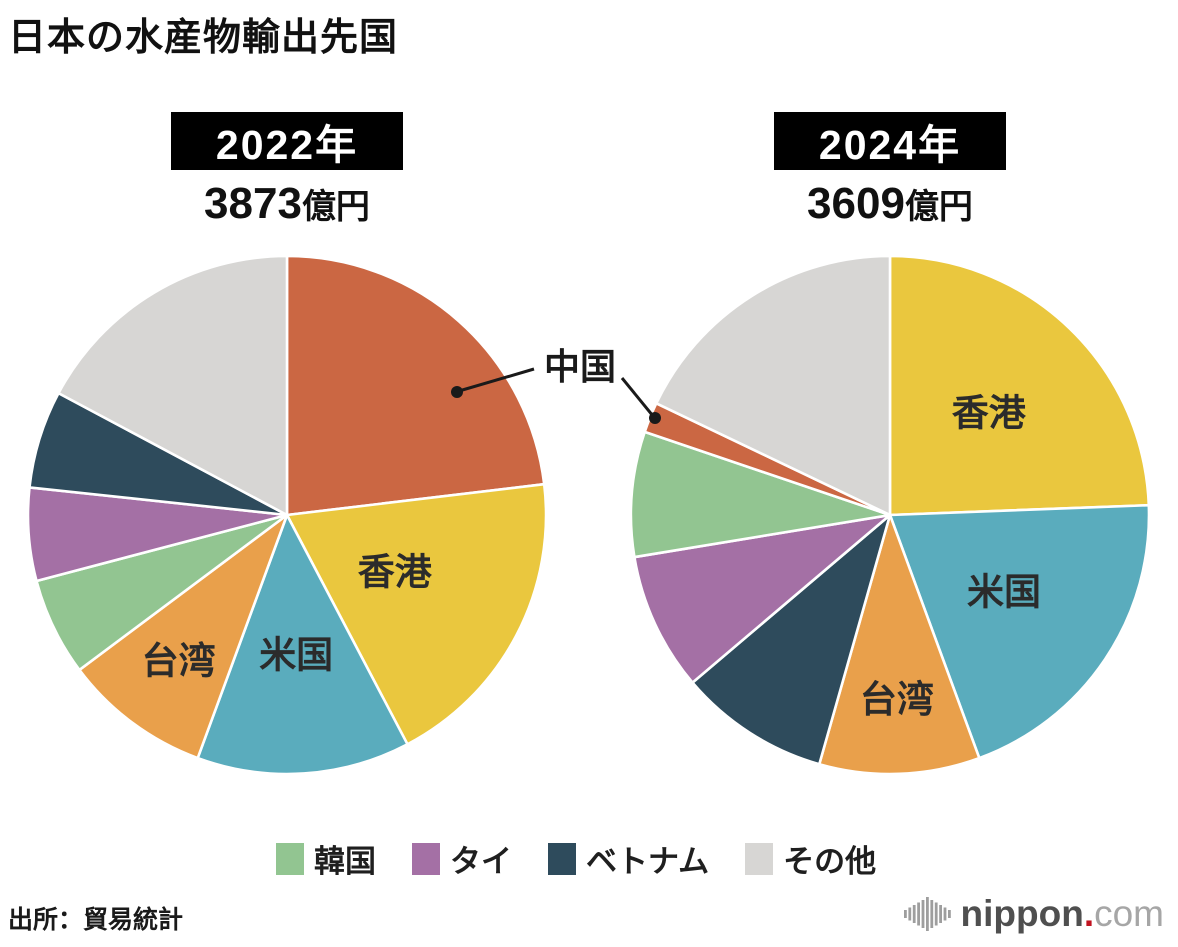 This screenshot has width=1178, height=947. What do you see at coordinates (648, 861) in the screenshot?
I see `legend-label-vietnam: ベトナム` at bounding box center [648, 861].